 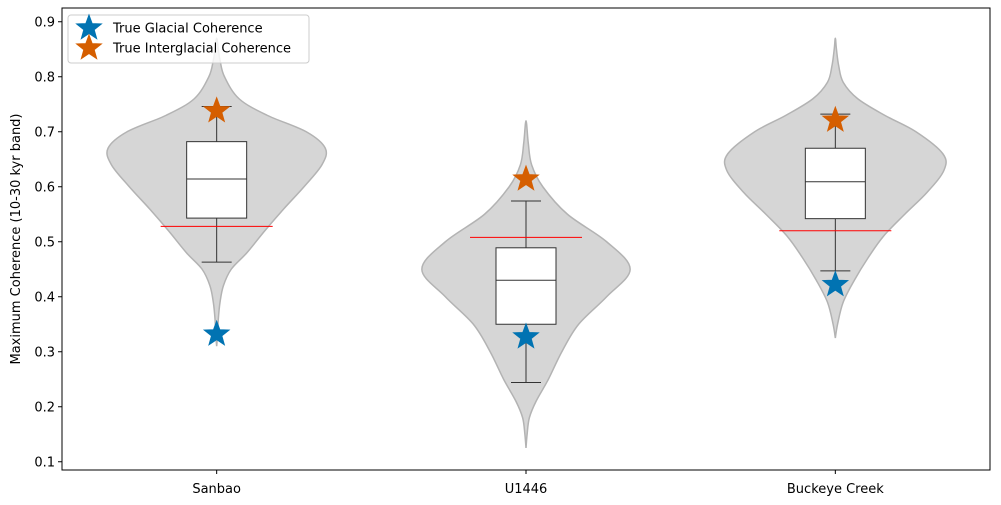 I want to click on y-tick-label: 0.1, so click(x=44, y=462).